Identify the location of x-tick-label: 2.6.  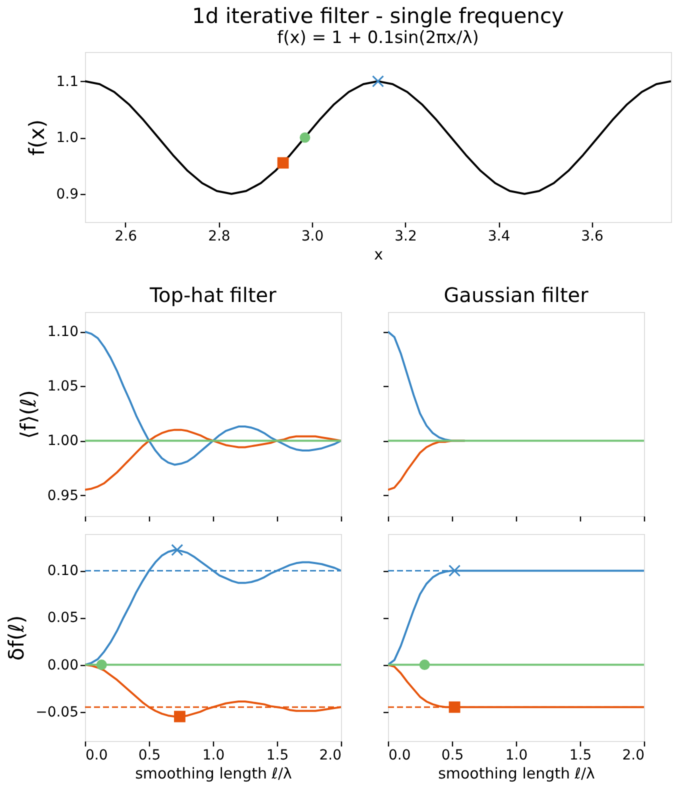
(126, 236).